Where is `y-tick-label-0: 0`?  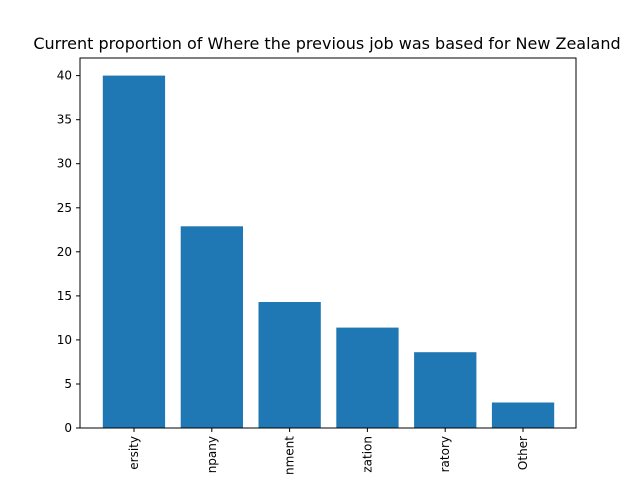
y-tick-label-0: 0 is located at coordinates (68, 428).